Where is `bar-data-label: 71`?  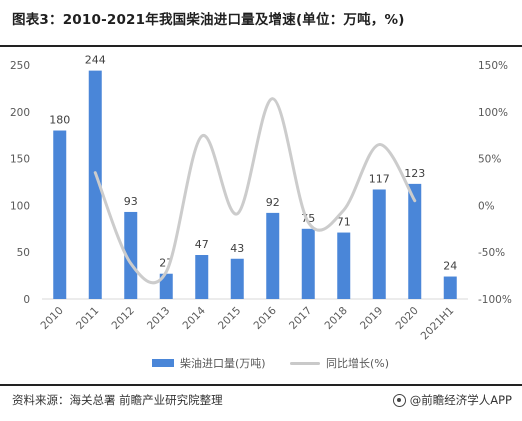 bar-data-label: 71 is located at coordinates (344, 222).